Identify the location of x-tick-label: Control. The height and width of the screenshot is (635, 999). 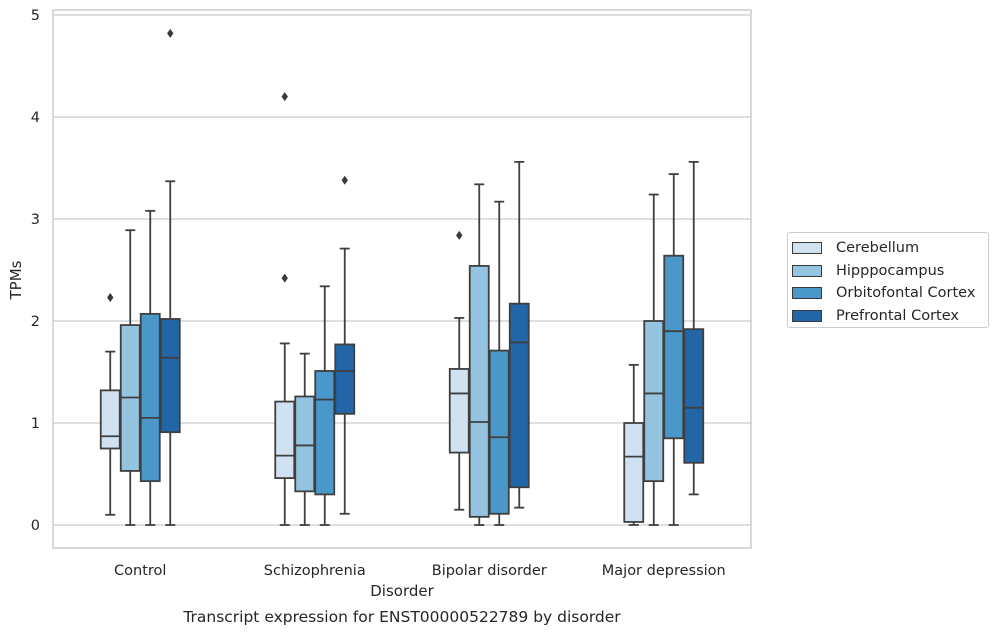
(140, 571).